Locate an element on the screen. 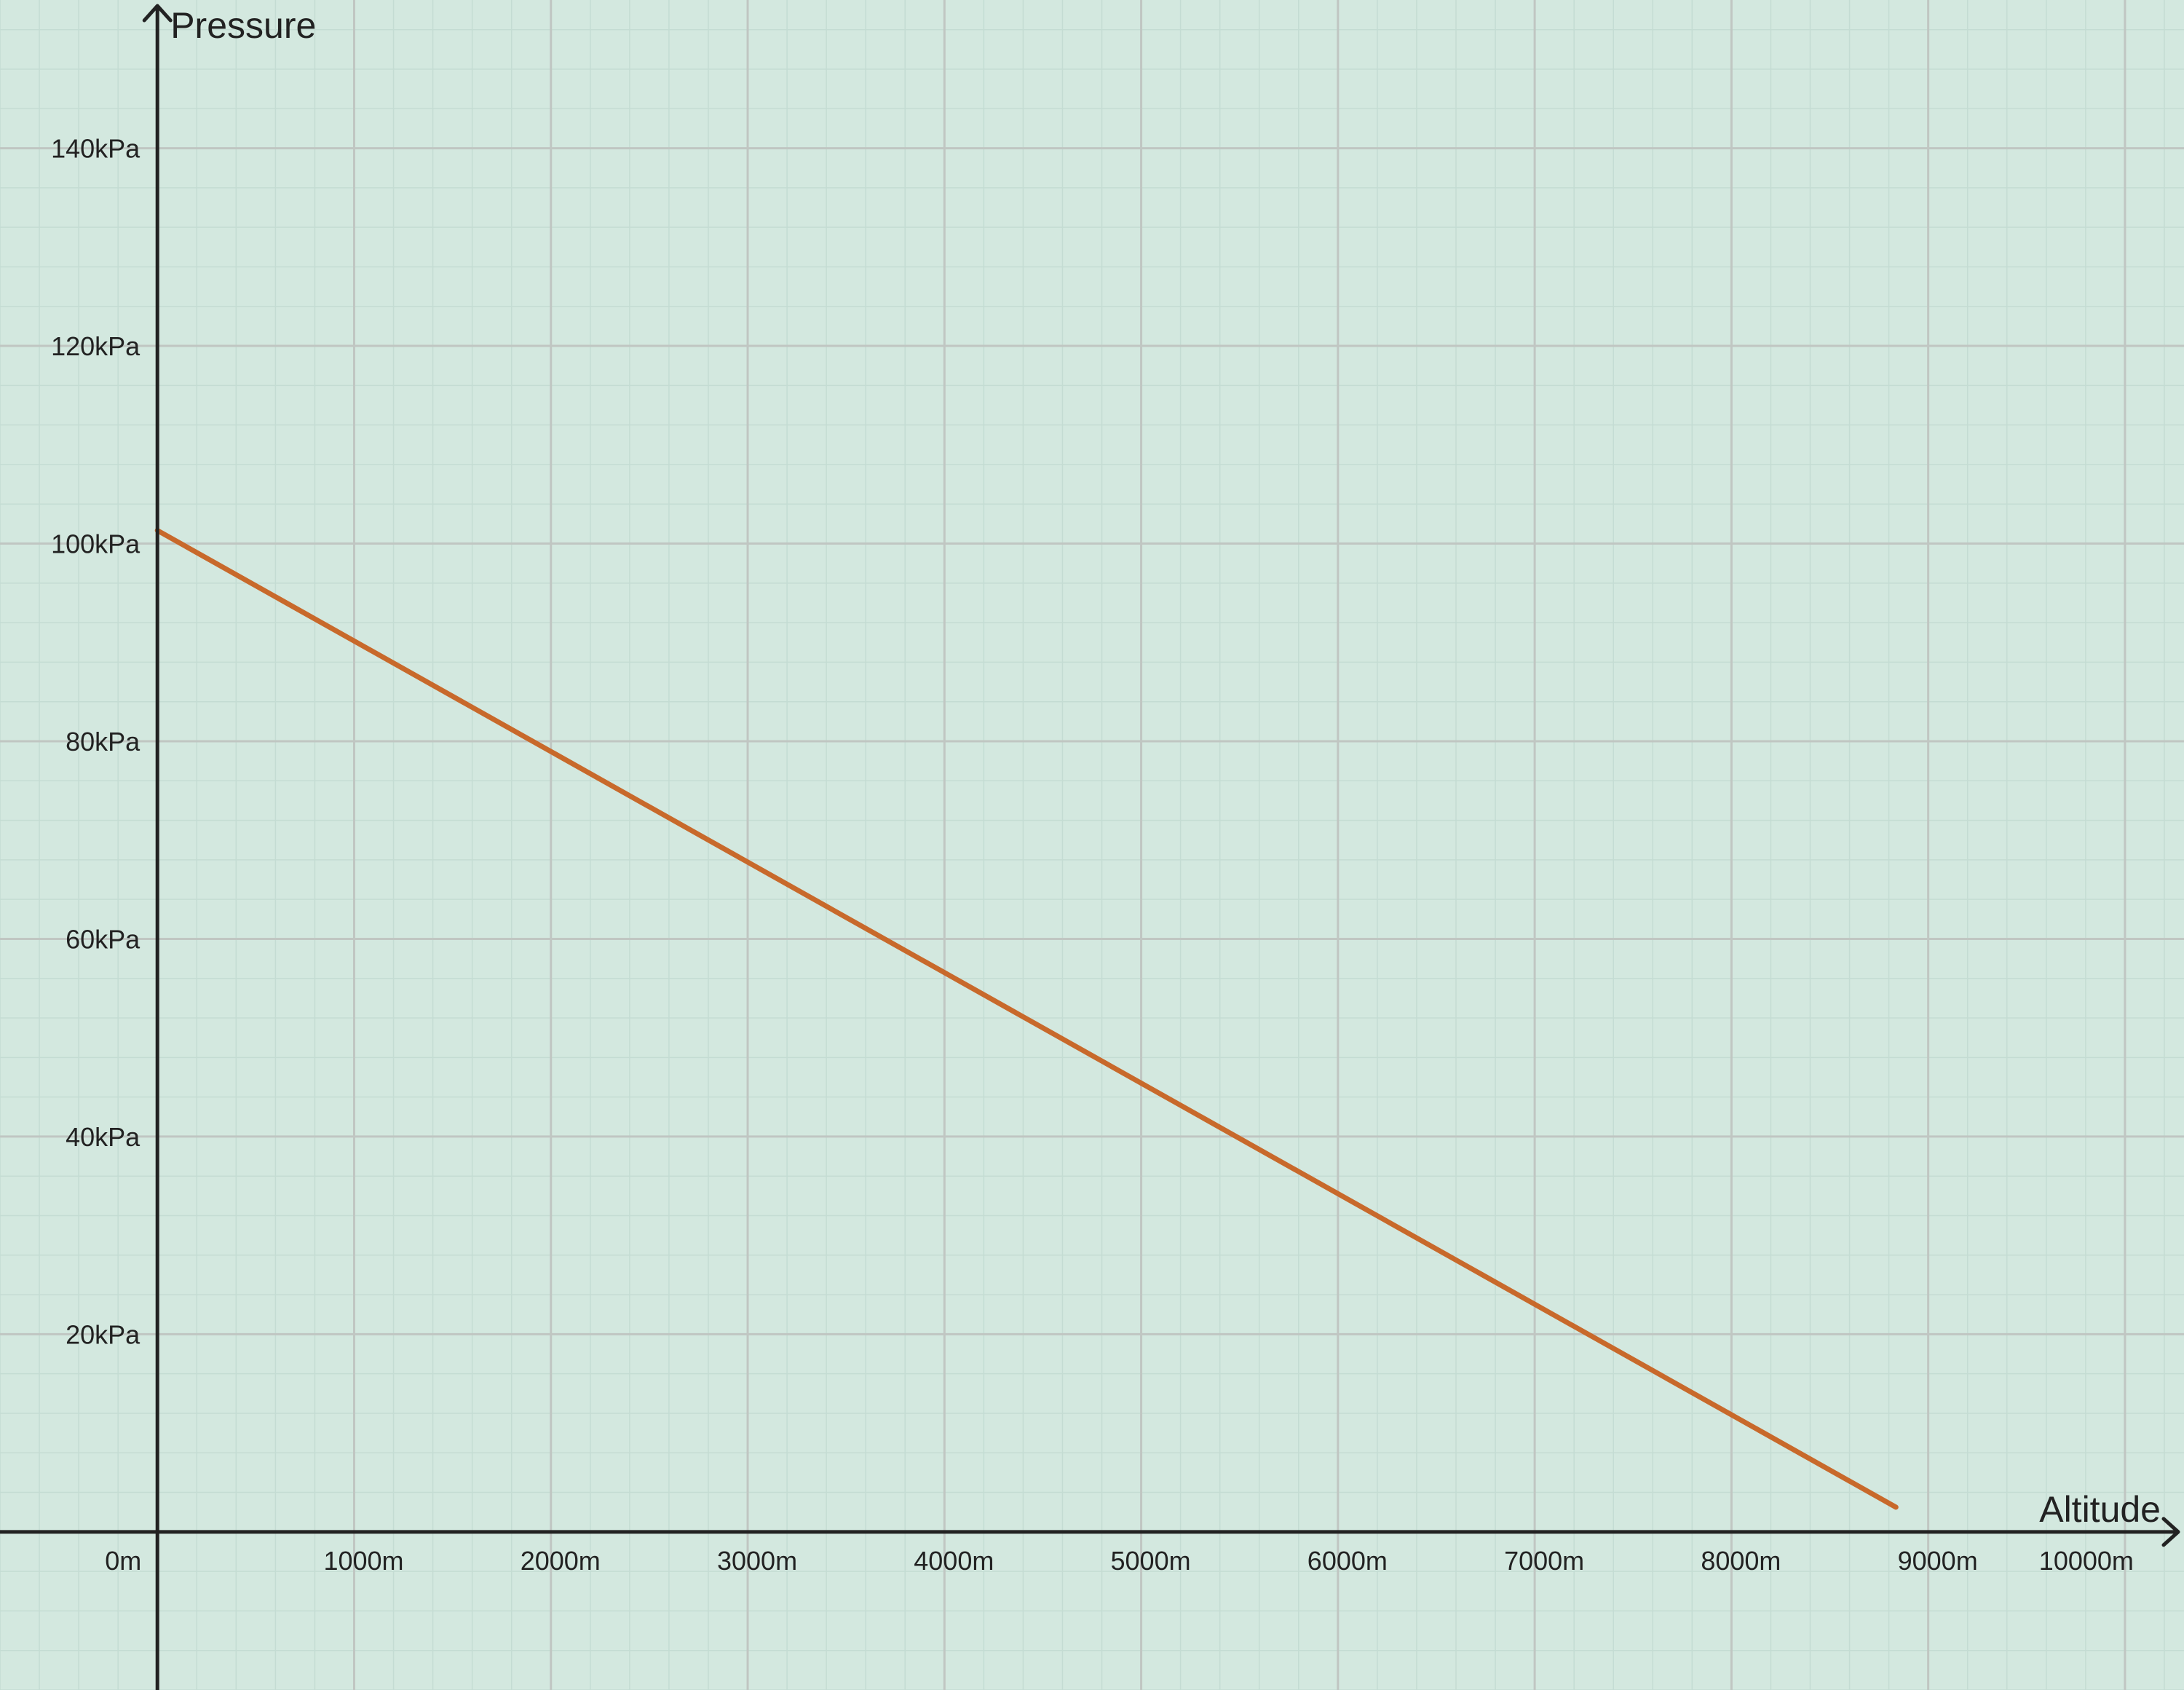  x-tick-label: 2000m is located at coordinates (561, 1561).